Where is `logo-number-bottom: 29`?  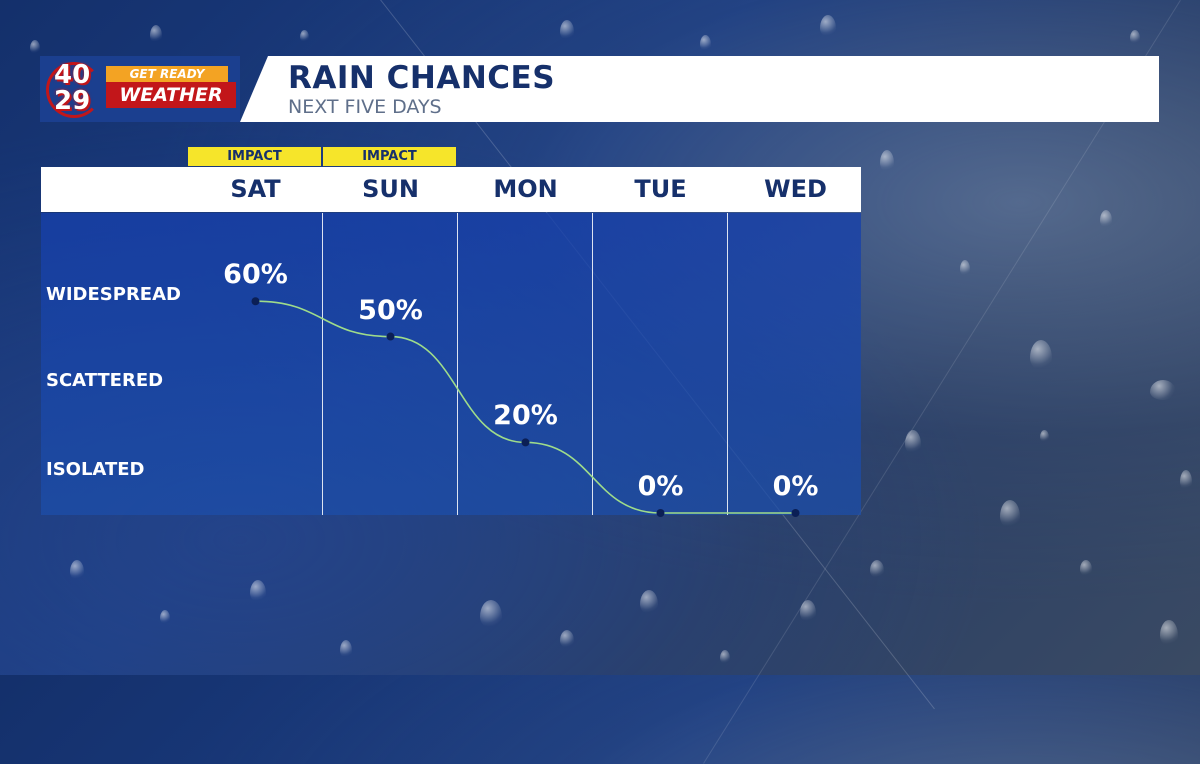
logo-number-bottom: 29 is located at coordinates (72, 101).